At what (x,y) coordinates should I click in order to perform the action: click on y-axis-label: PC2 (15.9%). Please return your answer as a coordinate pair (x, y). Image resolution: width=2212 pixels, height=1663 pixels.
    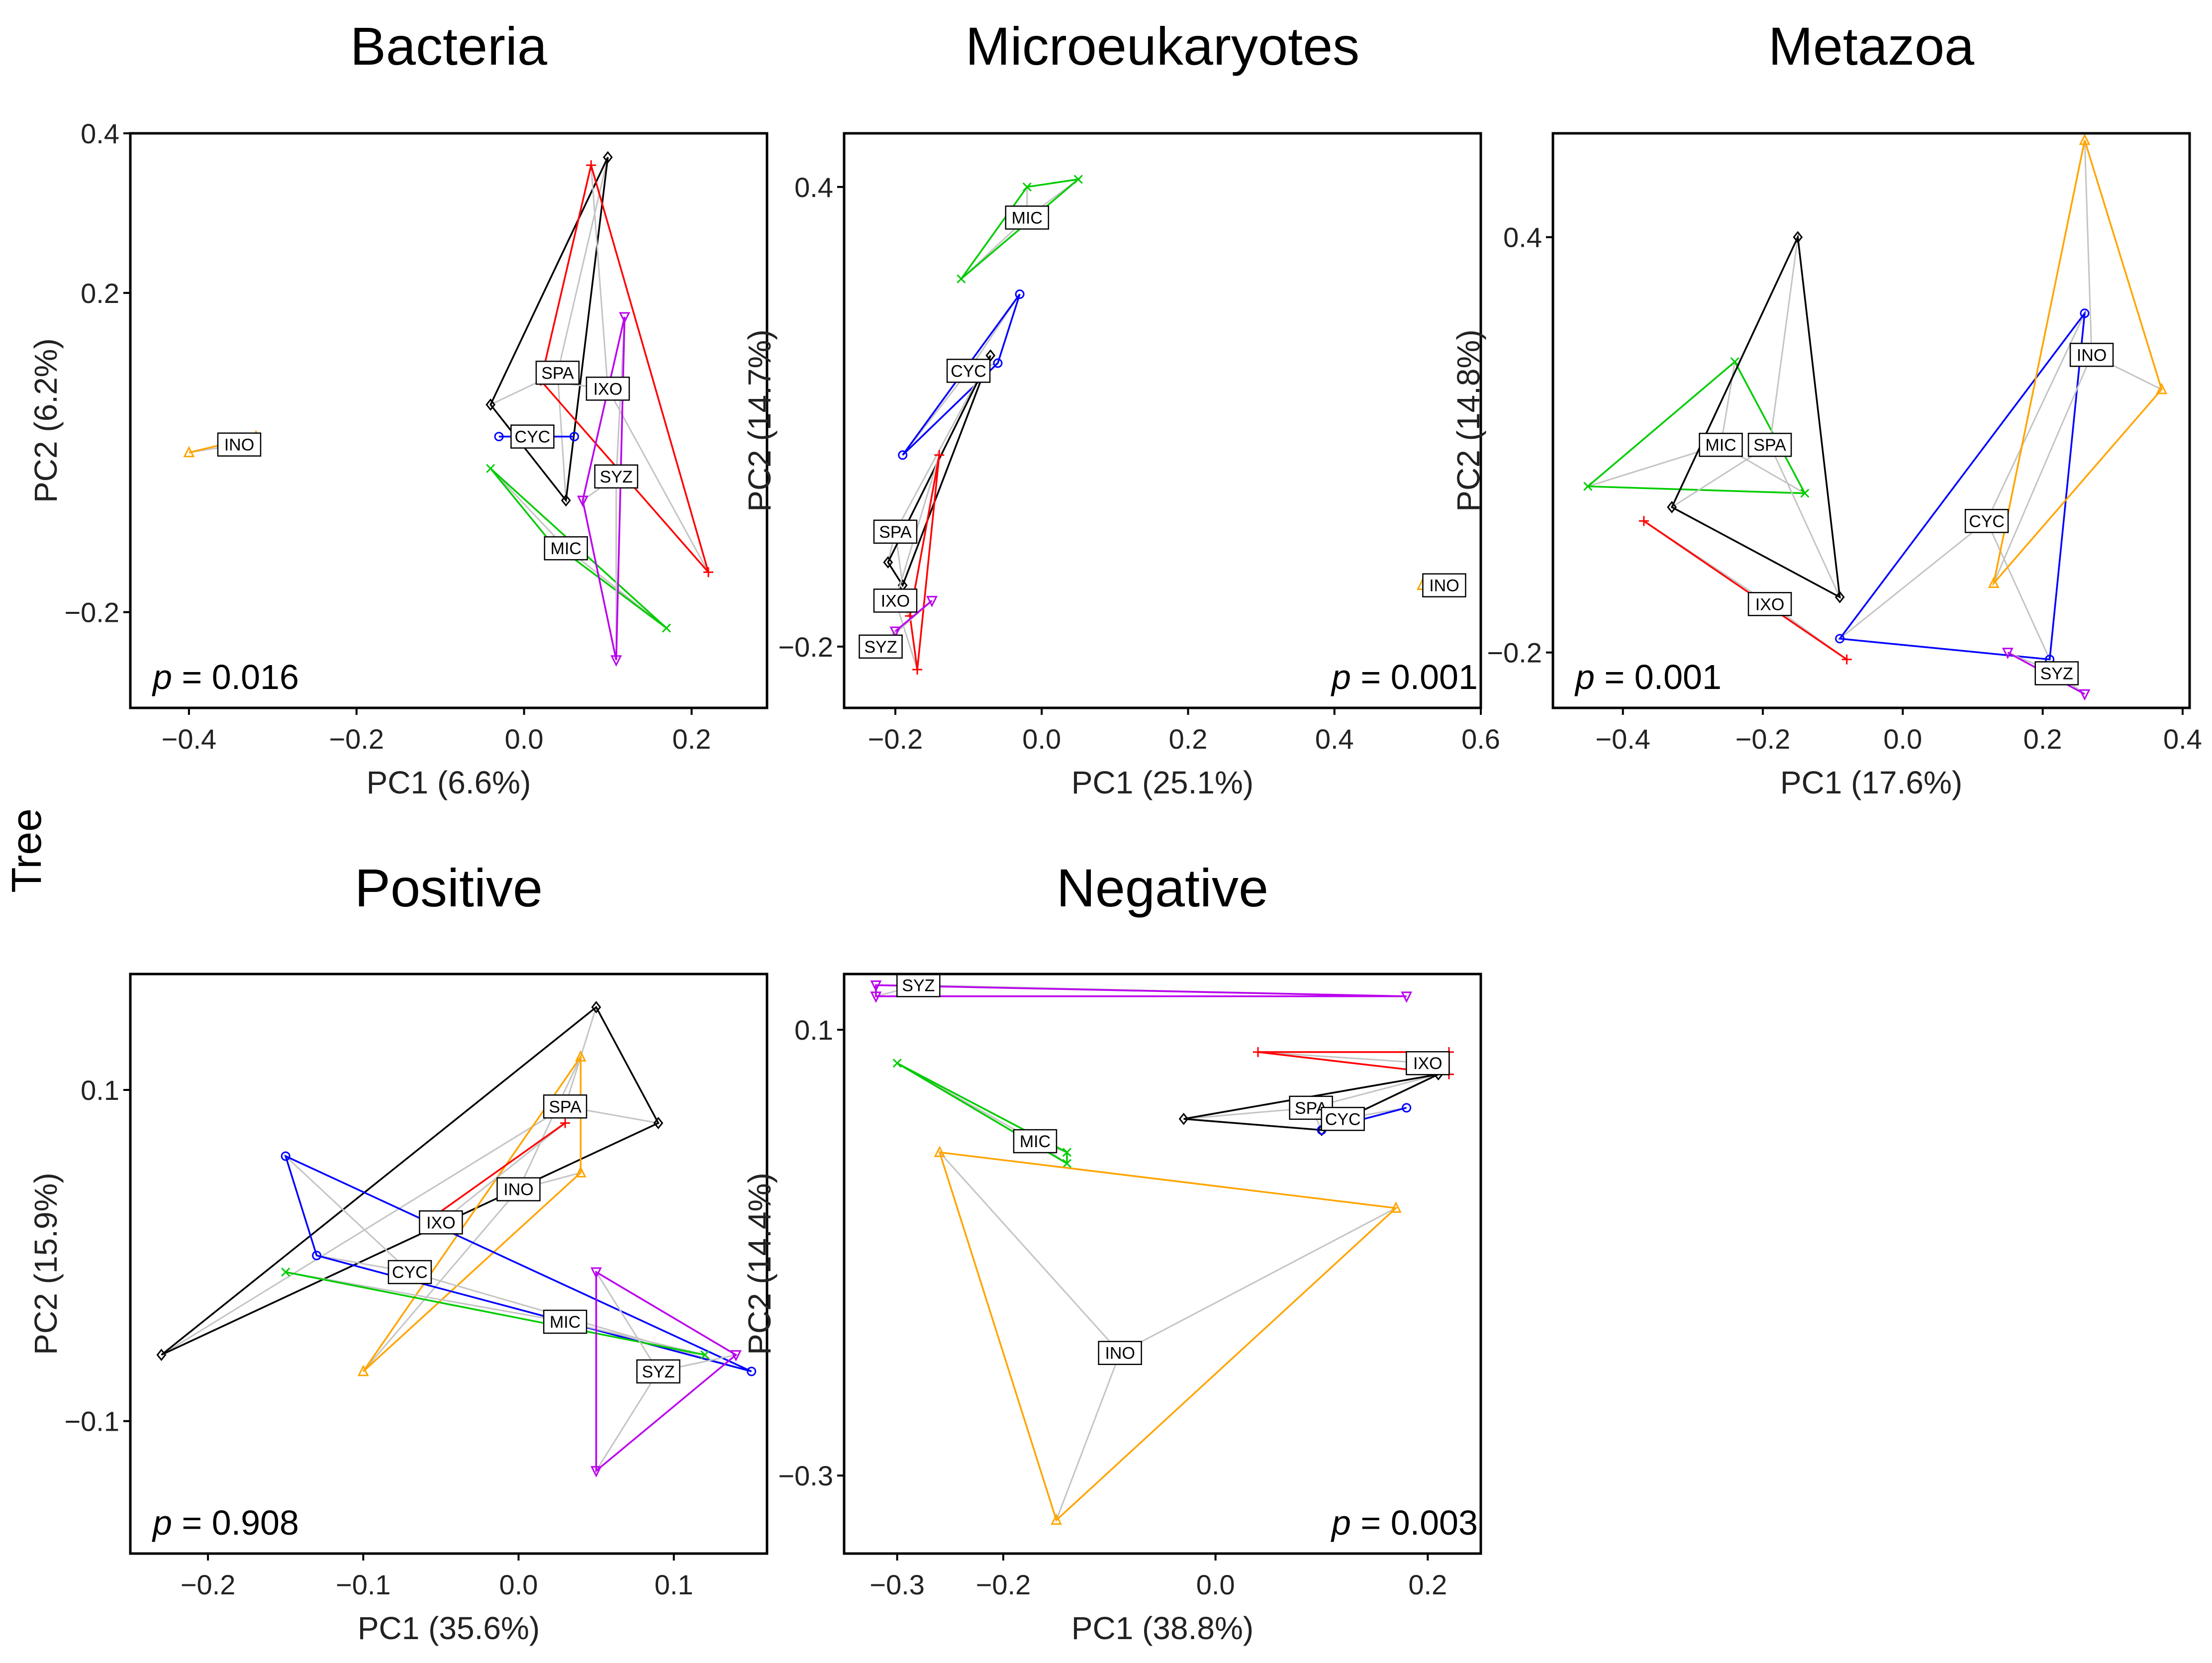
    Looking at the image, I should click on (46, 1264).